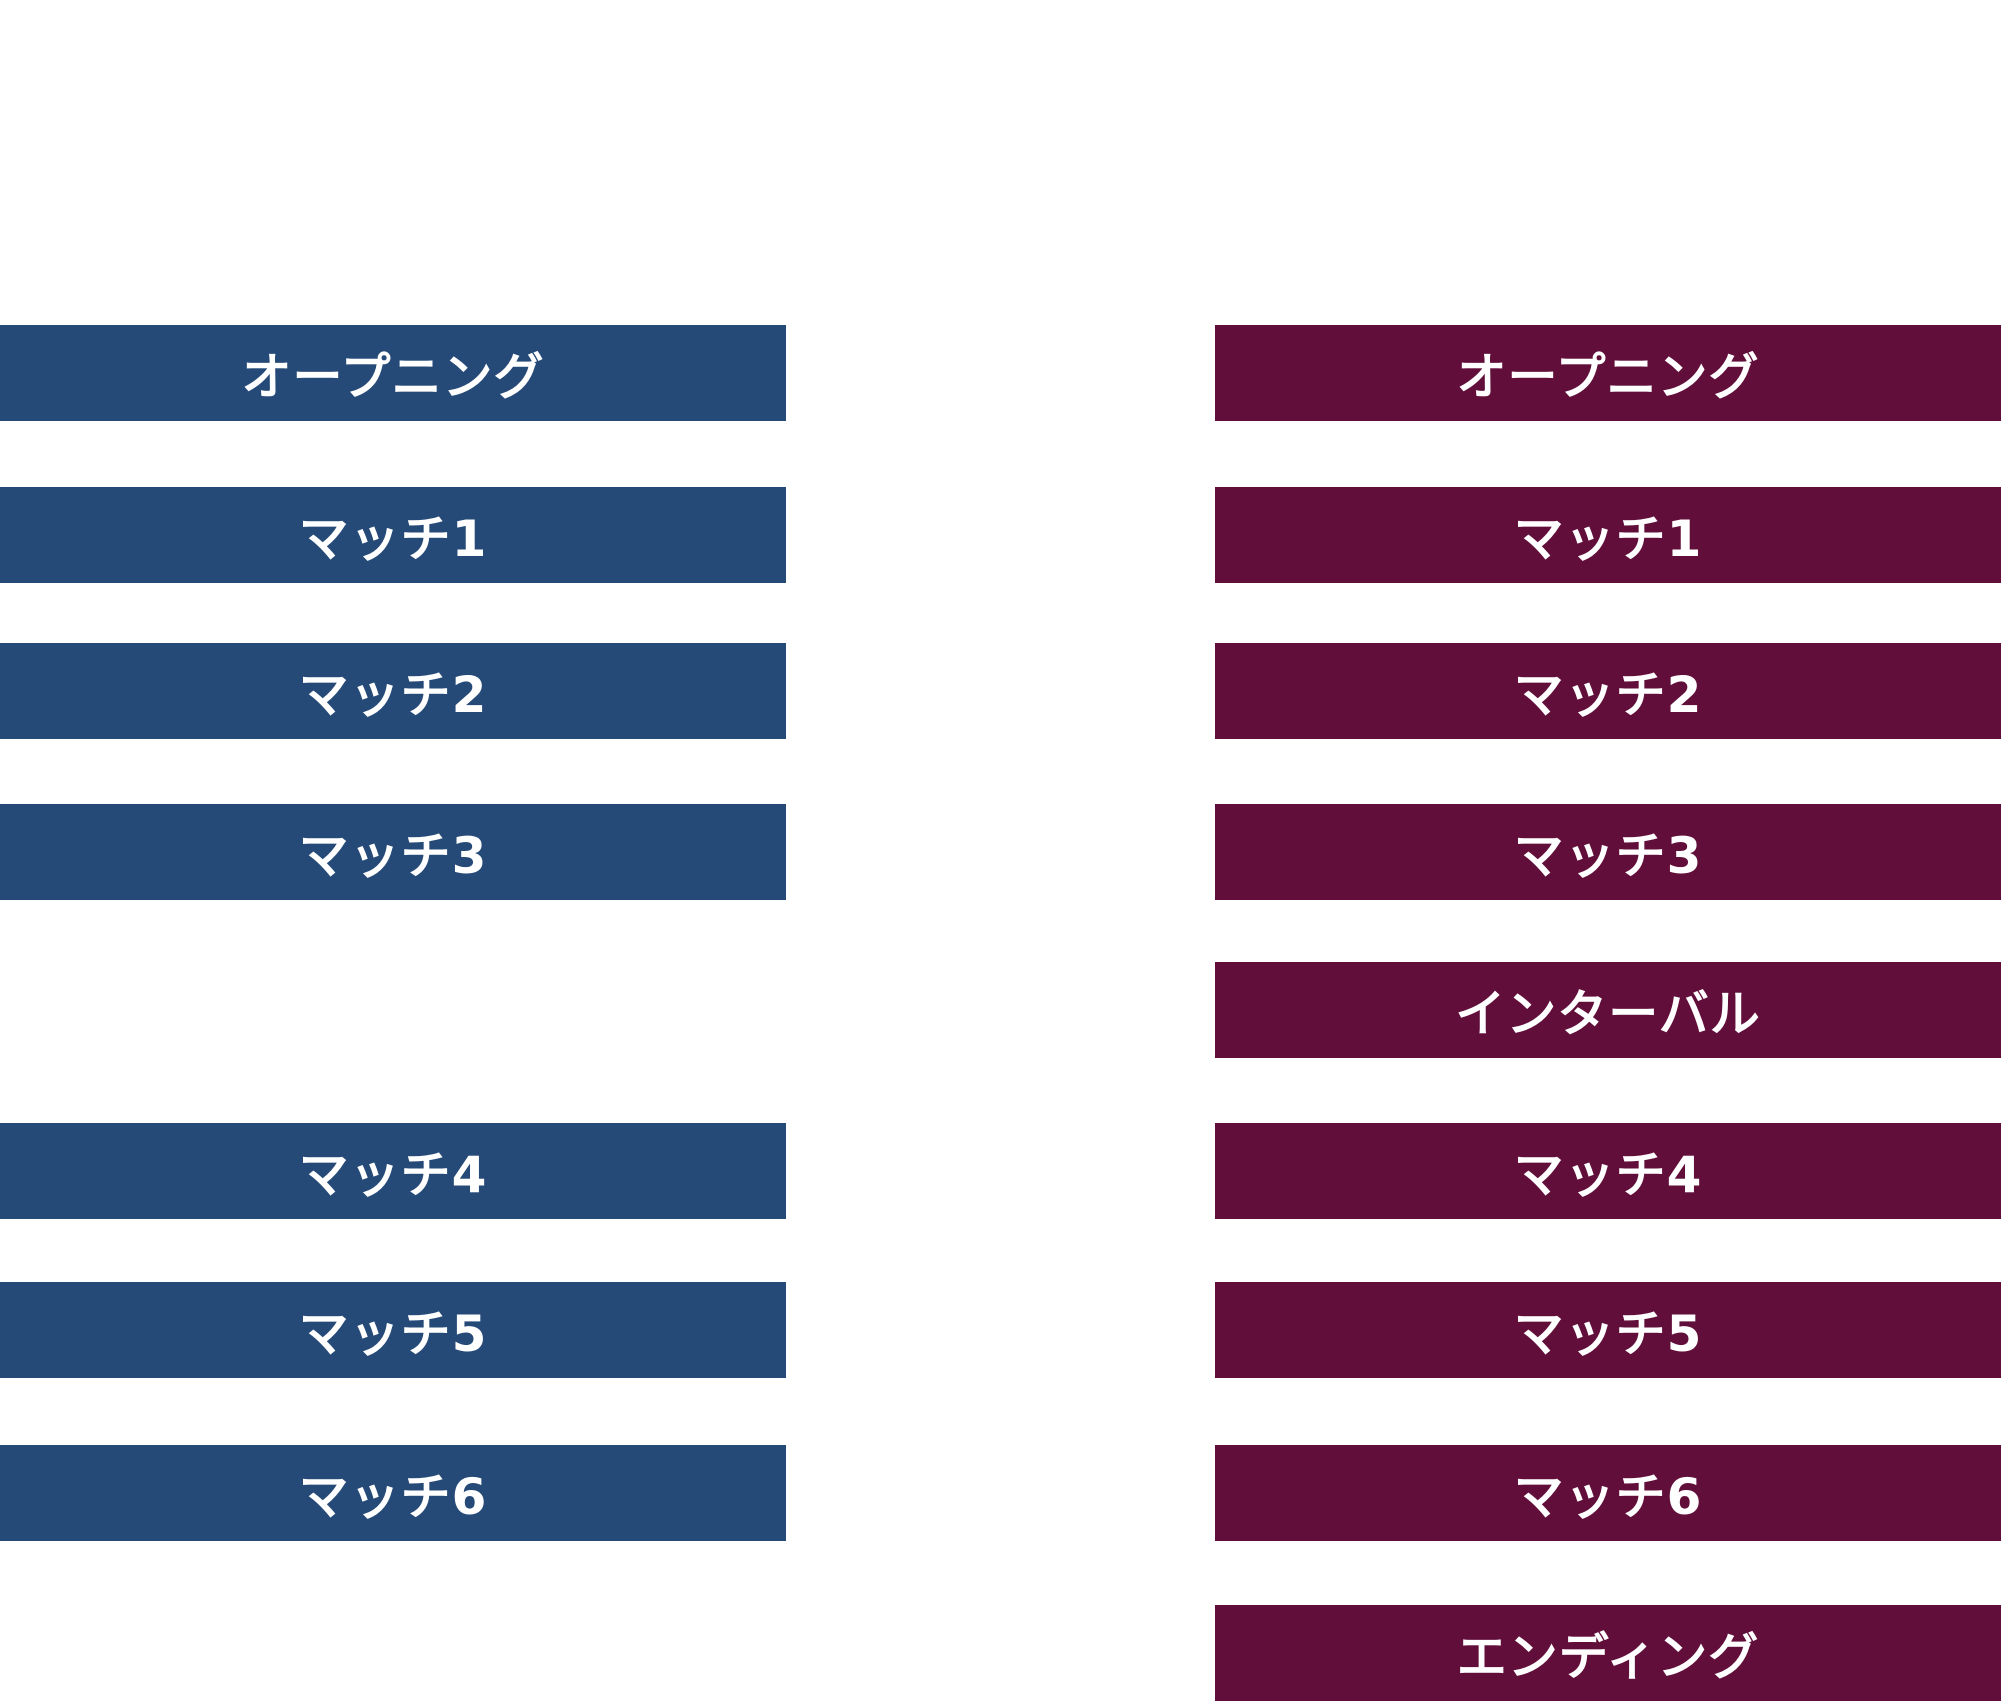 This screenshot has height=1701, width=2003. What do you see at coordinates (1608, 691) in the screenshot?
I see `right-item-match-2: マッチ2` at bounding box center [1608, 691].